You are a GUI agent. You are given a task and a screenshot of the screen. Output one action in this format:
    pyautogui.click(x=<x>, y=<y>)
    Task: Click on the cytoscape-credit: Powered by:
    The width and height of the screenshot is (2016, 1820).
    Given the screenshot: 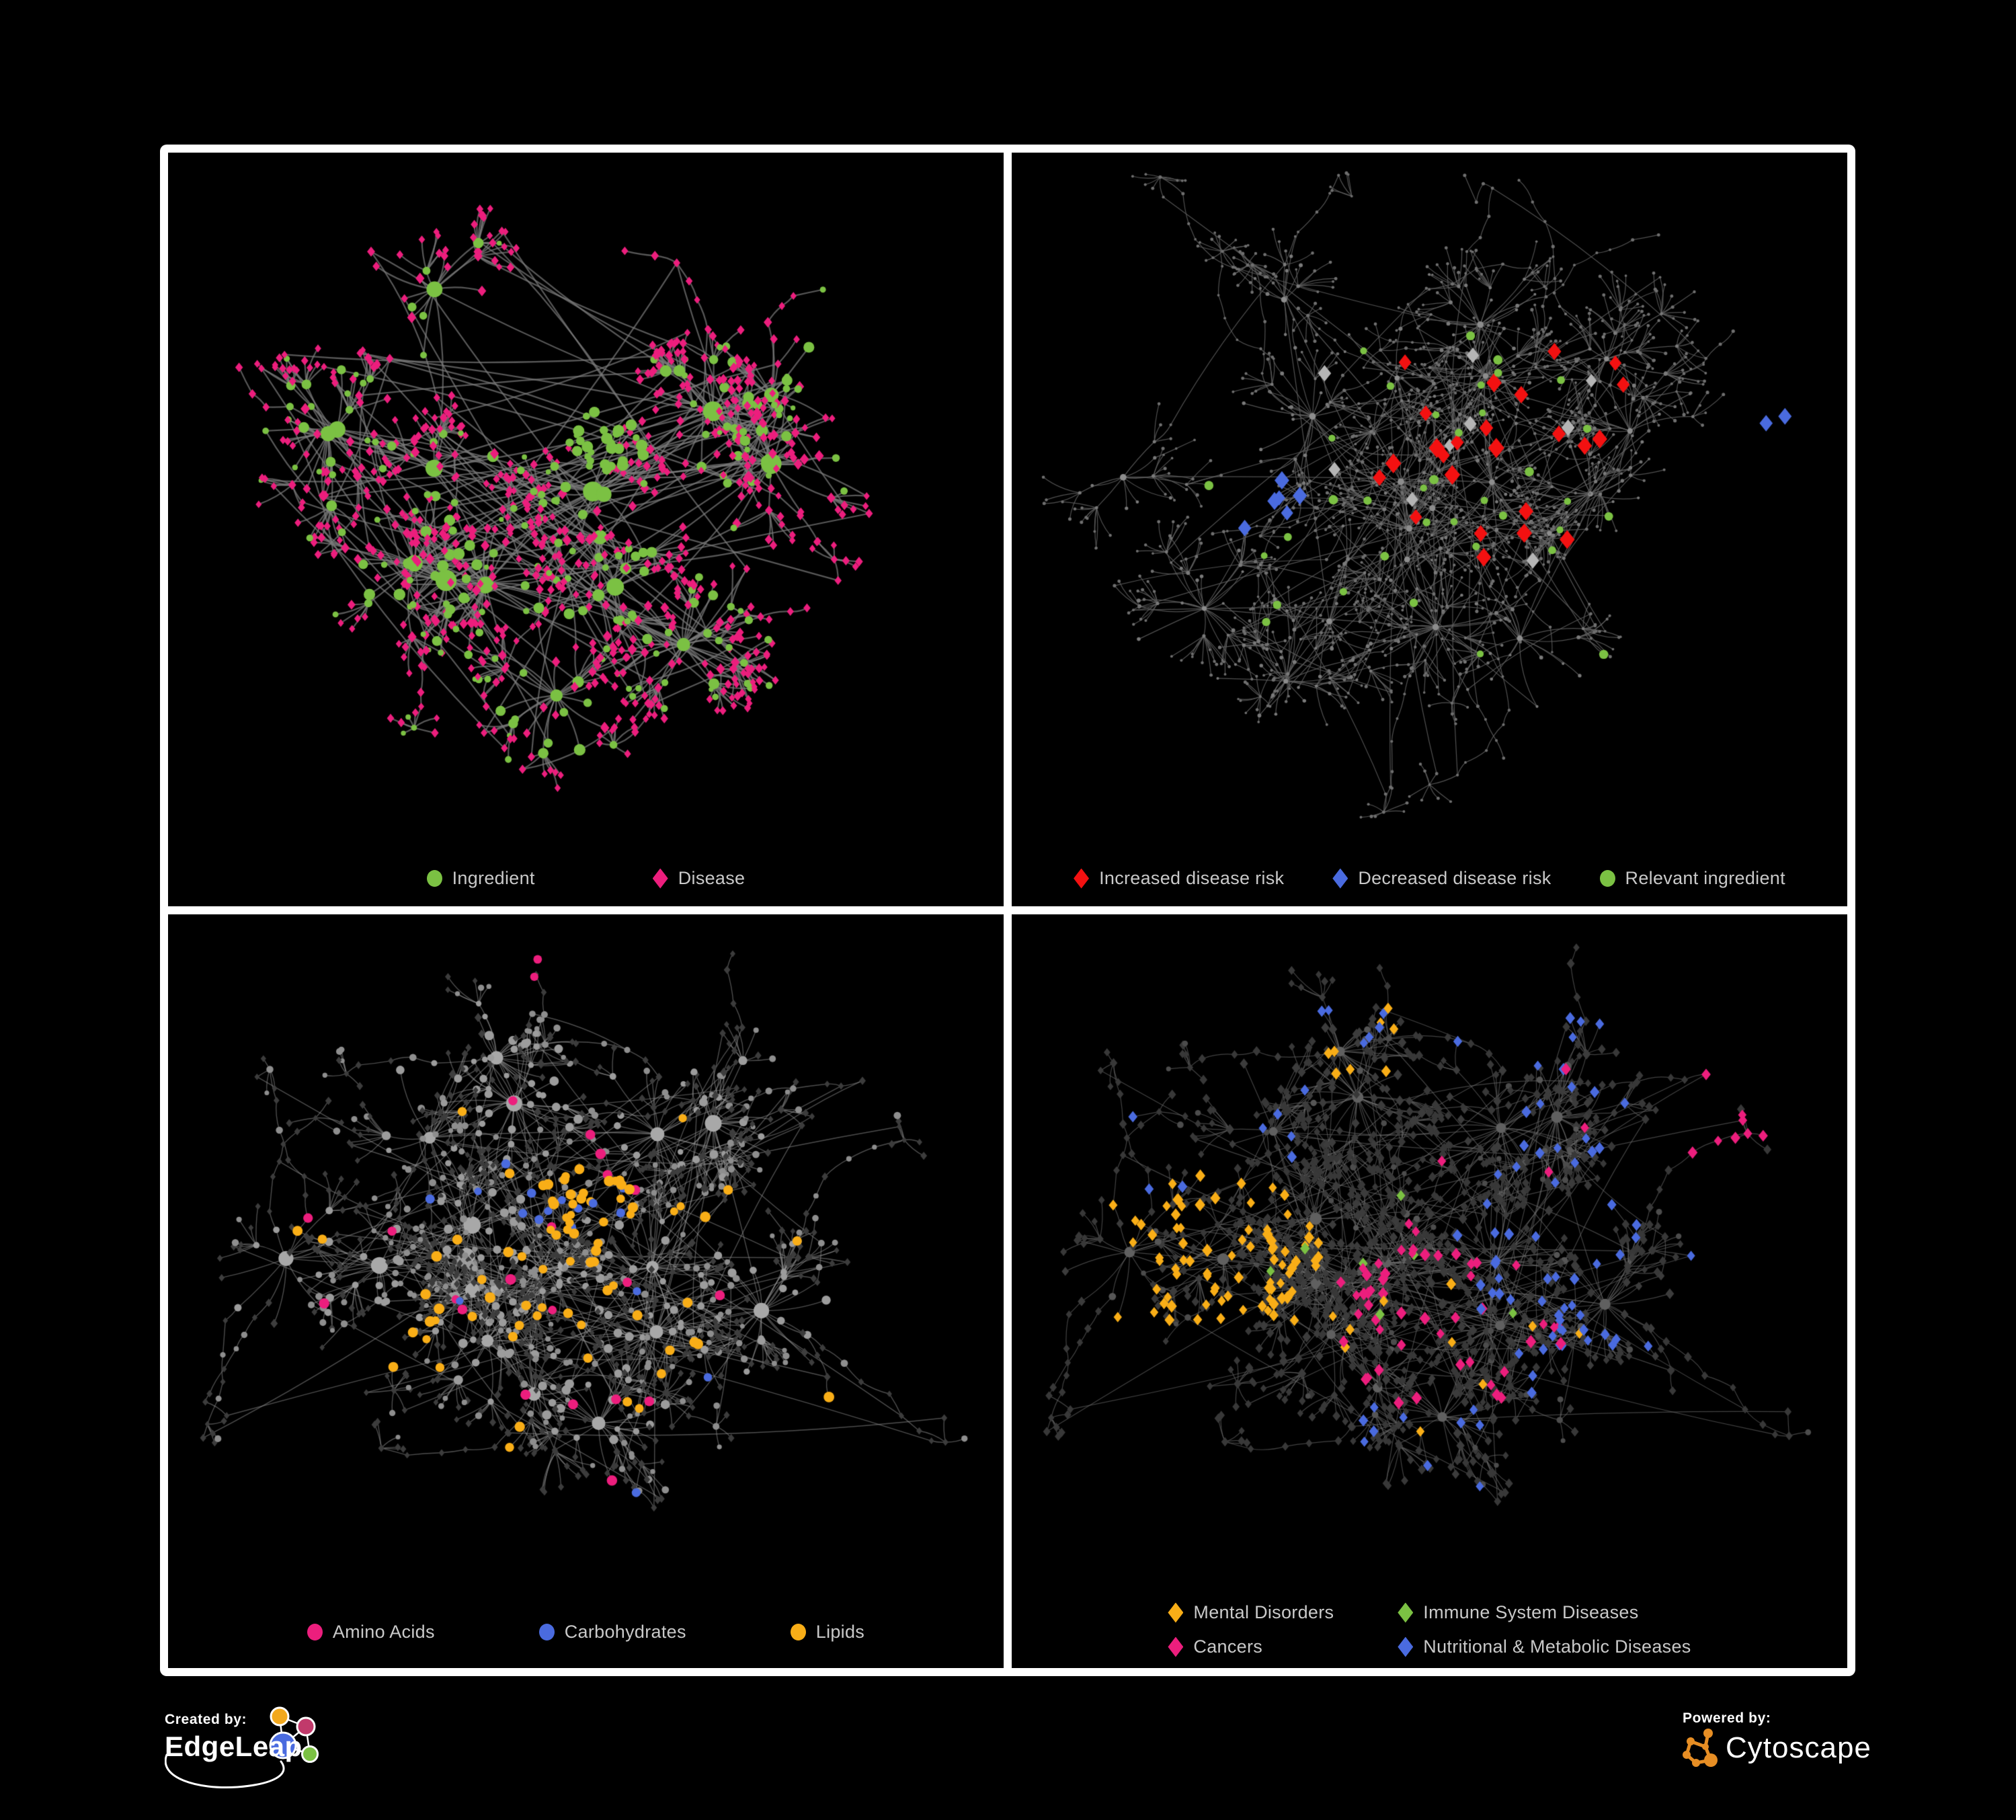 What is the action you would take?
    pyautogui.click(x=1790, y=1749)
    